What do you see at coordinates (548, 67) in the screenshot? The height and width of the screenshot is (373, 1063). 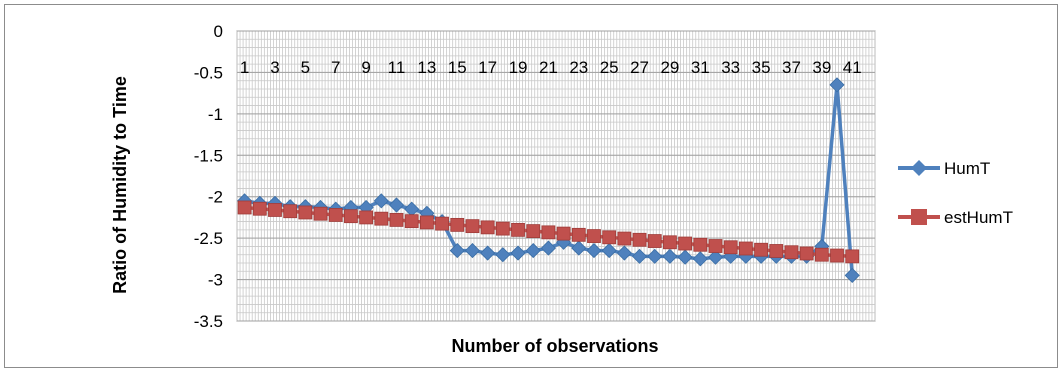 I see `x-tick-label: 21` at bounding box center [548, 67].